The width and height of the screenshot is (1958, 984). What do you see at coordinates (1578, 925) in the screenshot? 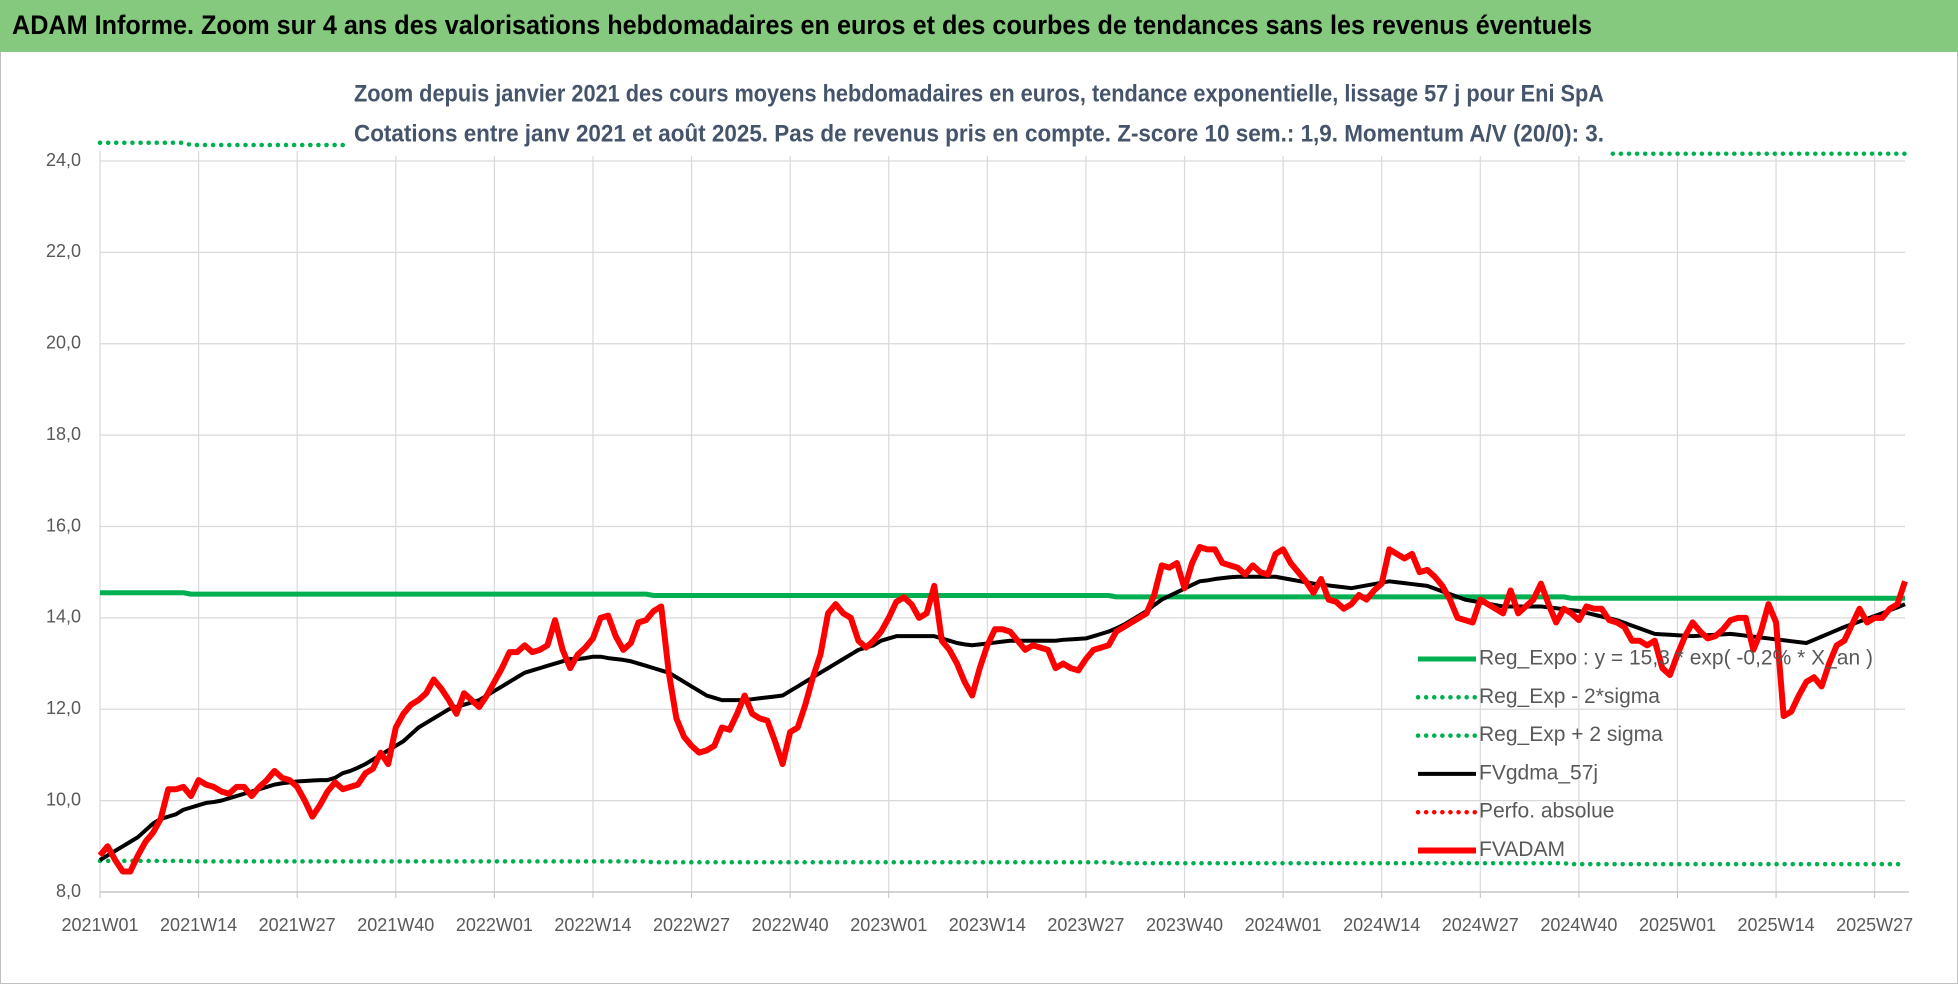
I see `x-tick-label: 2024W40` at bounding box center [1578, 925].